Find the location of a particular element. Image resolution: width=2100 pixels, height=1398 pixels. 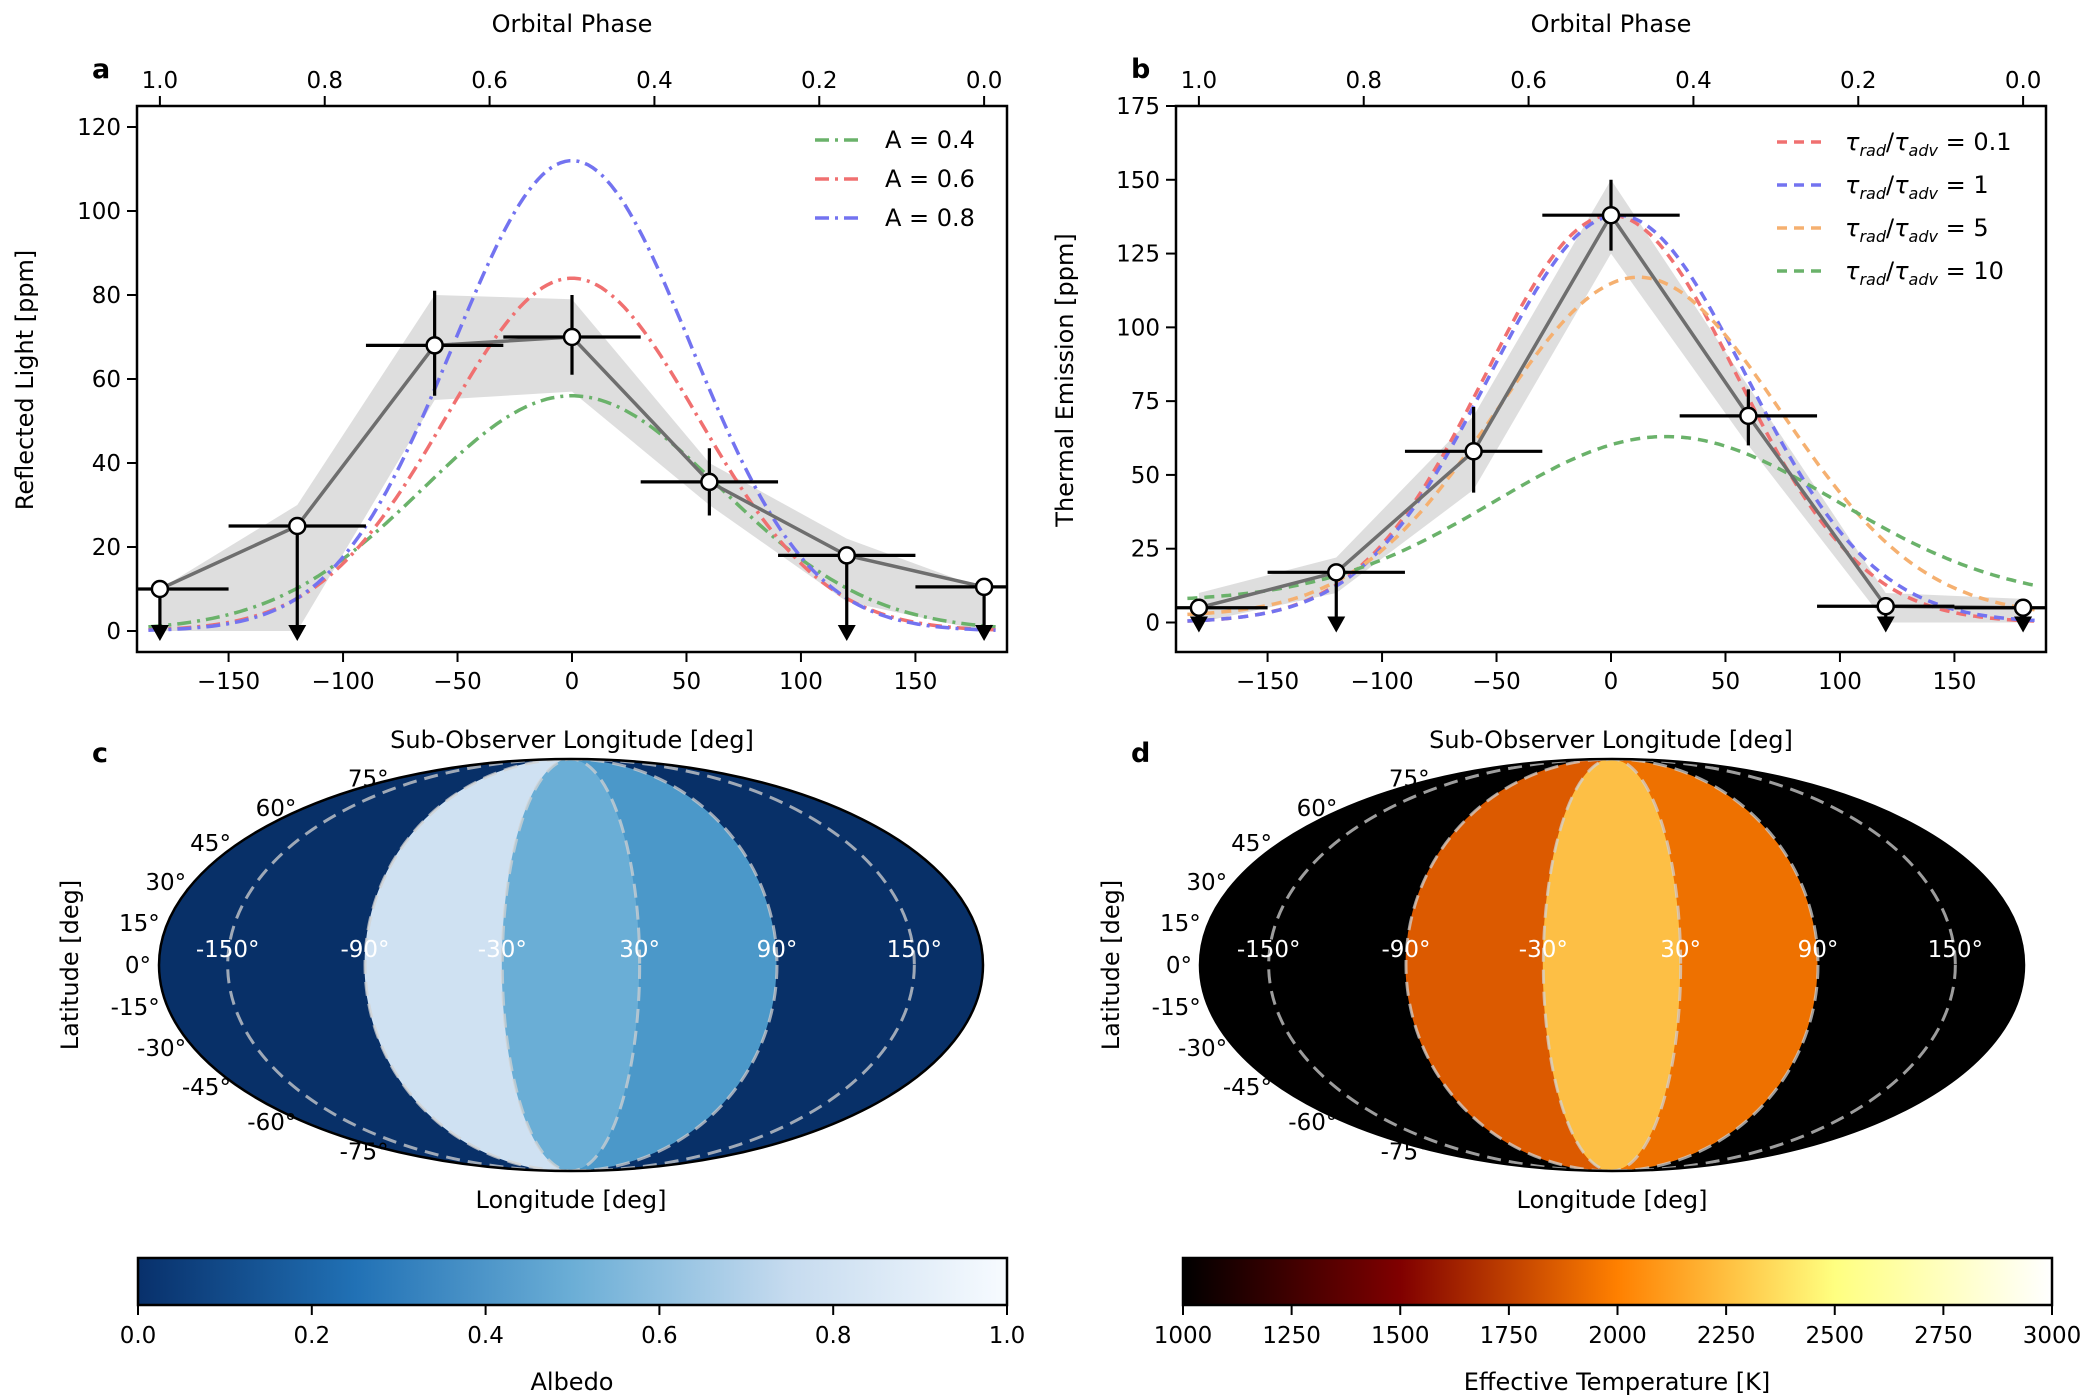

panel-a-x-axis: −150 −100 −50 0 50 100 150 is located at coordinates (567, 673).